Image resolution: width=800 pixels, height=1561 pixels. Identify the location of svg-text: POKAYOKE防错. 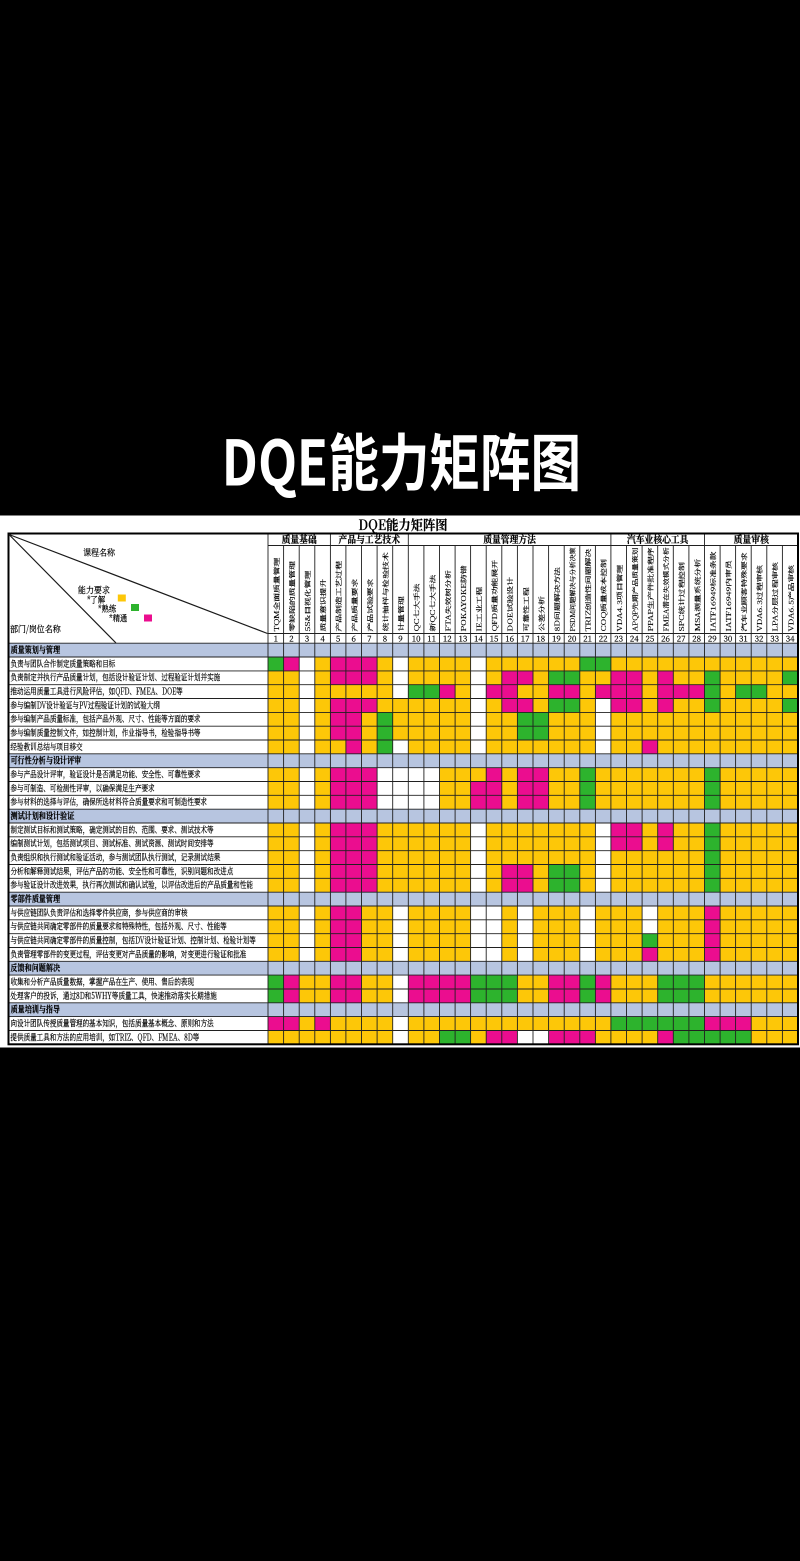
(463, 598).